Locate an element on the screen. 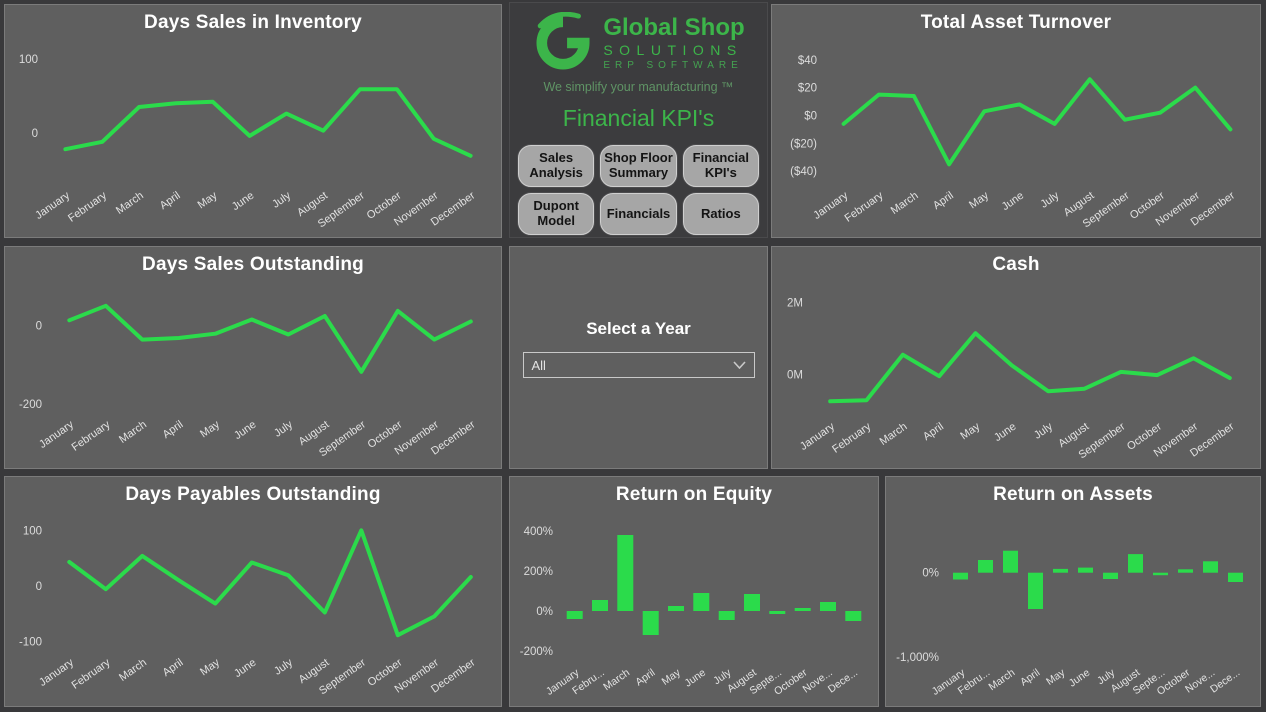 This screenshot has height=712, width=1266. nav-button-sales-analysis: Sales Analysis is located at coordinates (556, 166).